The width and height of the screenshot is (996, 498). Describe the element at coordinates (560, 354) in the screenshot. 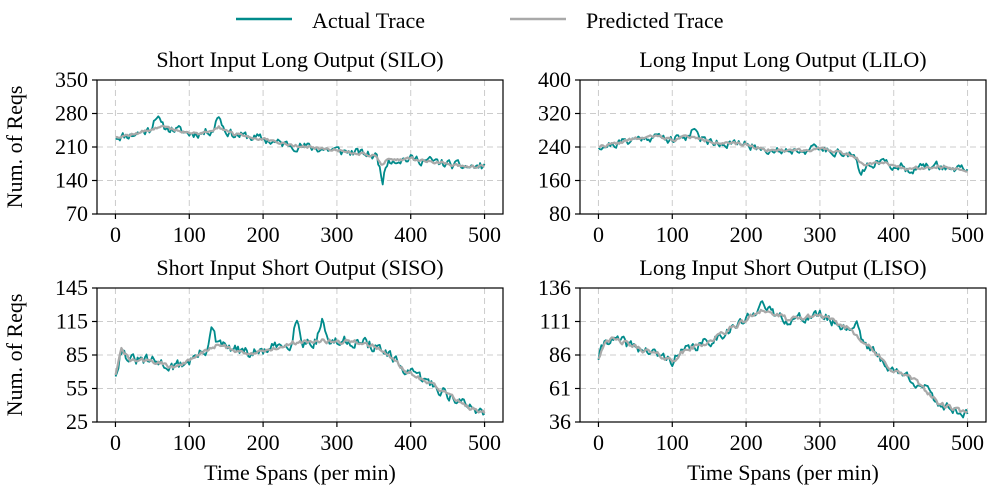

I see `y-tick-label: 86` at that location.